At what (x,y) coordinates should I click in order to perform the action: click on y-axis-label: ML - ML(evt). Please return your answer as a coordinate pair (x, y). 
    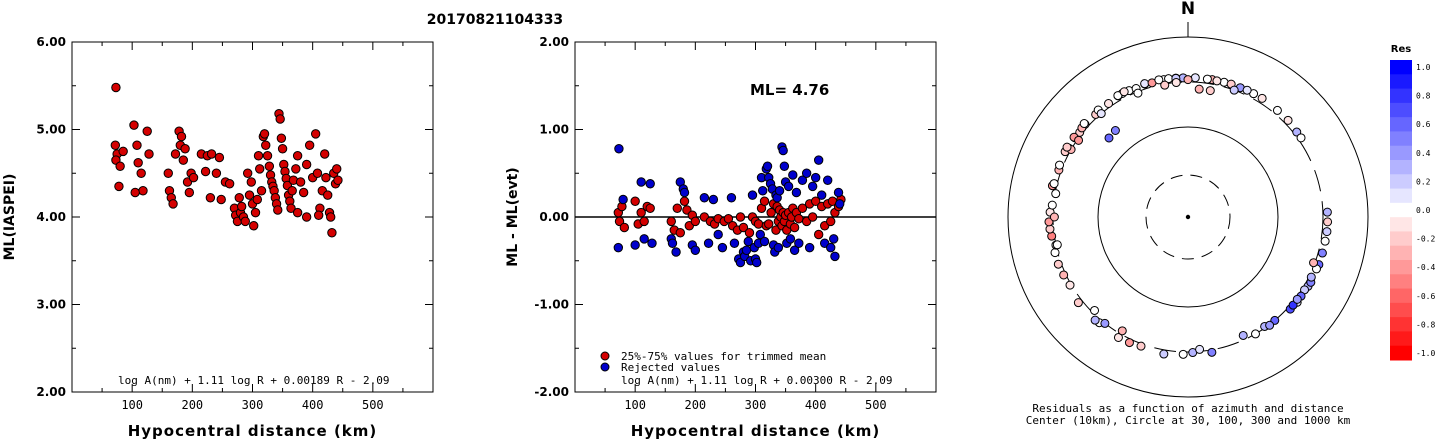
    Looking at the image, I should click on (513, 216).